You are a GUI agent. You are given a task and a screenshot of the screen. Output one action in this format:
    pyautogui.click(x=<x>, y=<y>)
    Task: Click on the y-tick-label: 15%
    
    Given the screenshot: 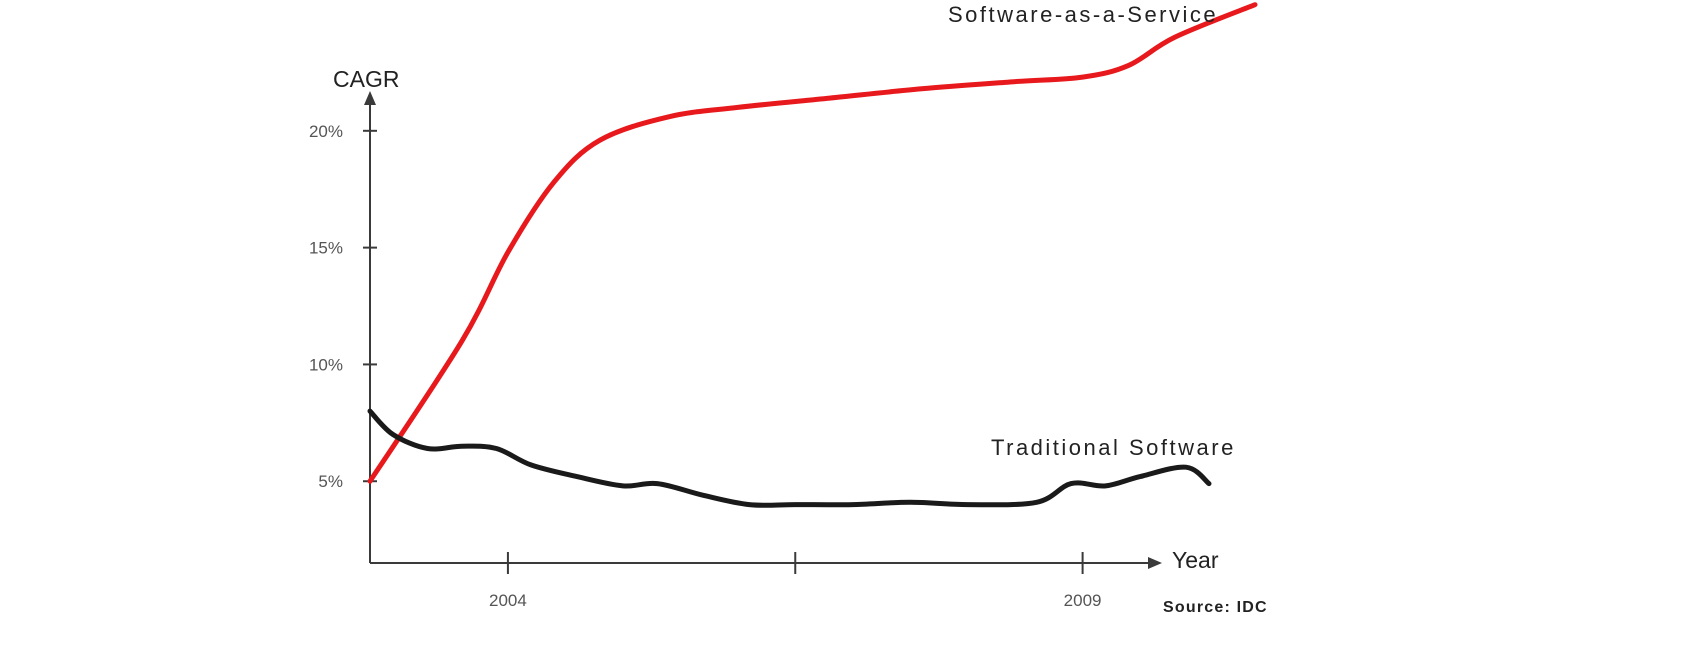 What is the action you would take?
    pyautogui.click(x=326, y=248)
    